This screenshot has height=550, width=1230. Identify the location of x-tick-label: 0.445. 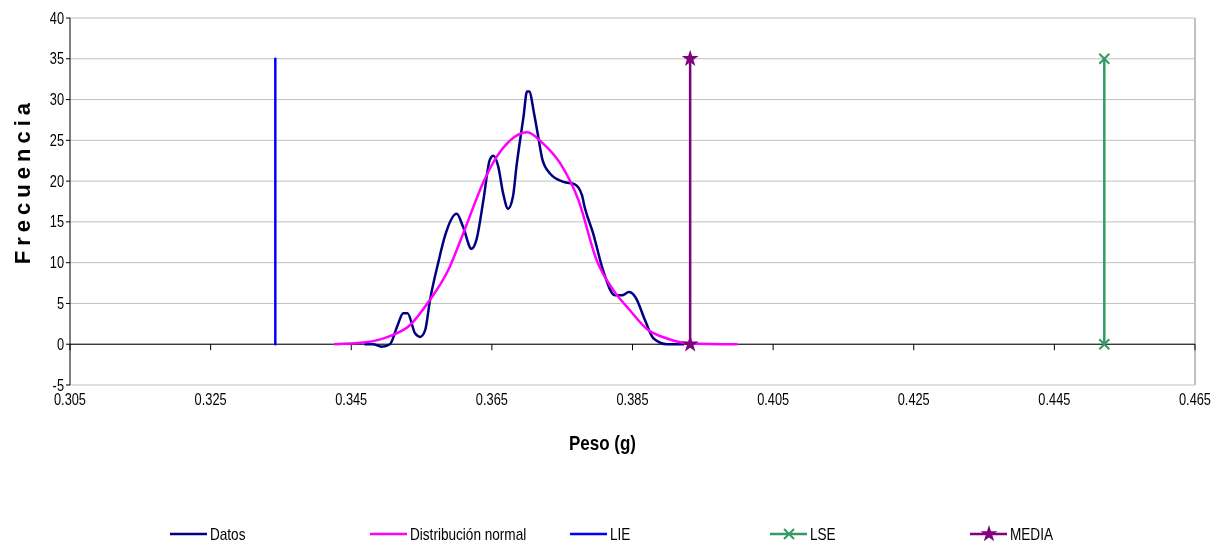
(1054, 399).